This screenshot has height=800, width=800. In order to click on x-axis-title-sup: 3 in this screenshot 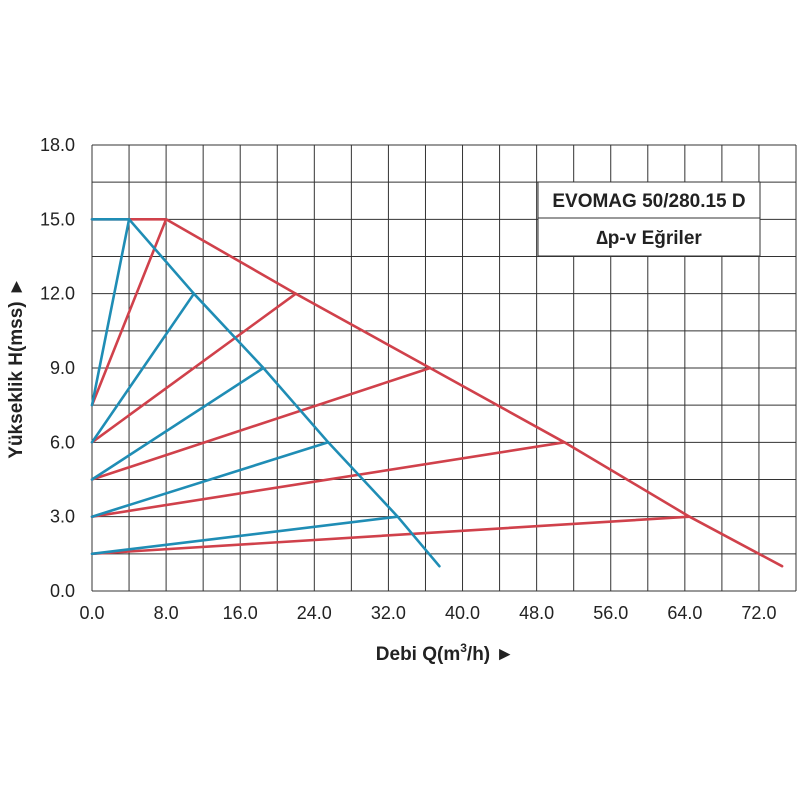, I will do `click(463, 648)`.